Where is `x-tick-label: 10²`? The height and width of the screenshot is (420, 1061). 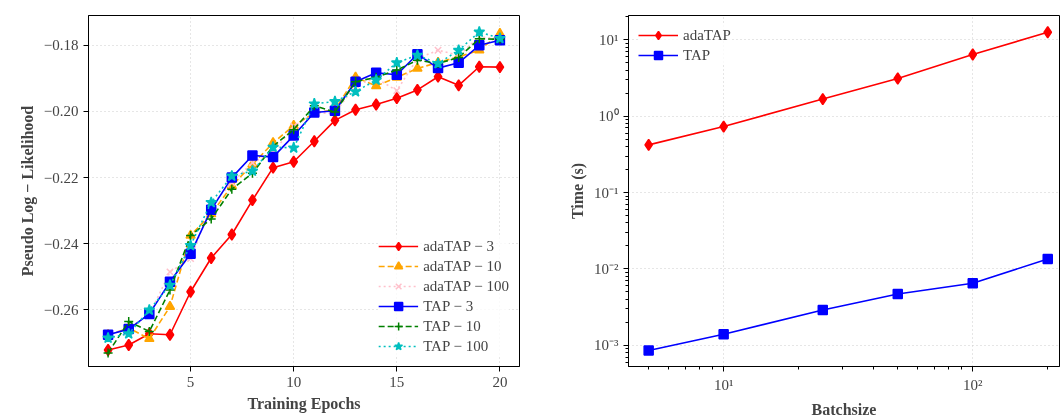
x-tick-label: 10² is located at coordinates (972, 384).